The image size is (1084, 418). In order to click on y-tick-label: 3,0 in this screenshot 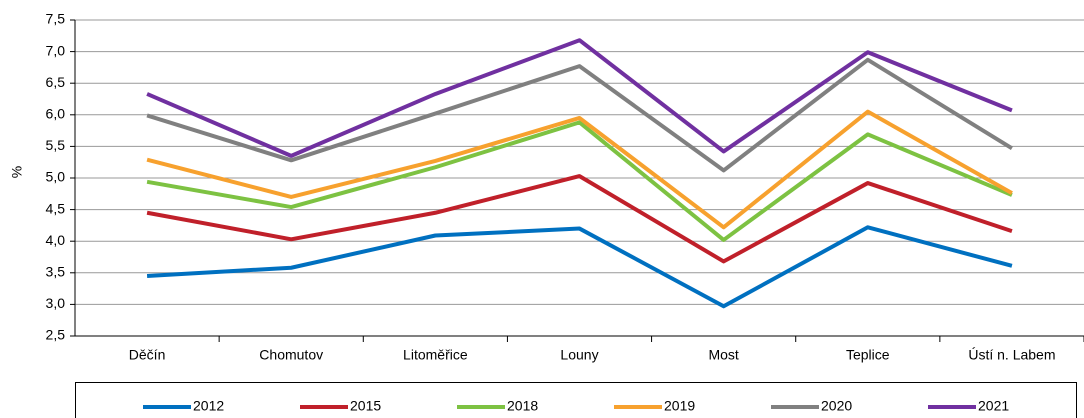, I will do `click(56, 303)`.